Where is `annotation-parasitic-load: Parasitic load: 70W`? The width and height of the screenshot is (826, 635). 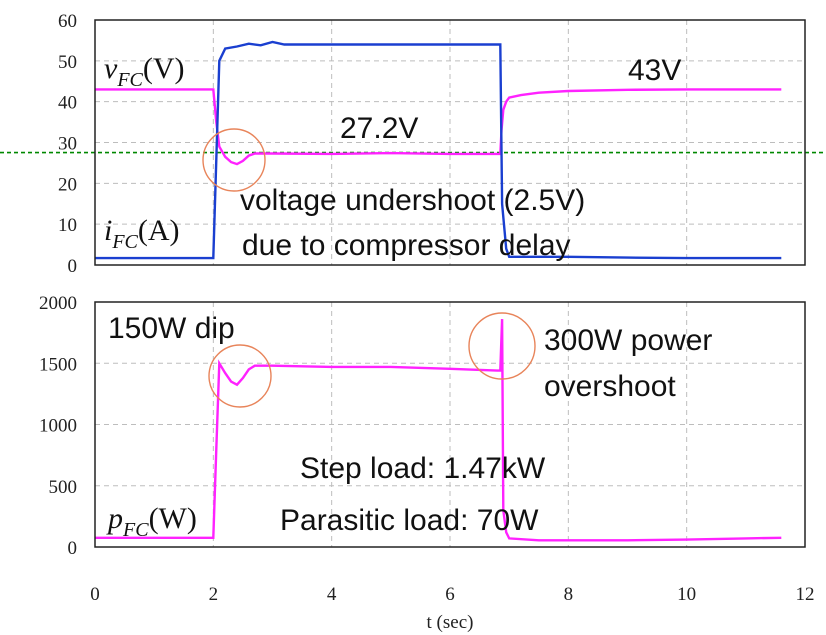 annotation-parasitic-load: Parasitic load: 70W is located at coordinates (409, 520).